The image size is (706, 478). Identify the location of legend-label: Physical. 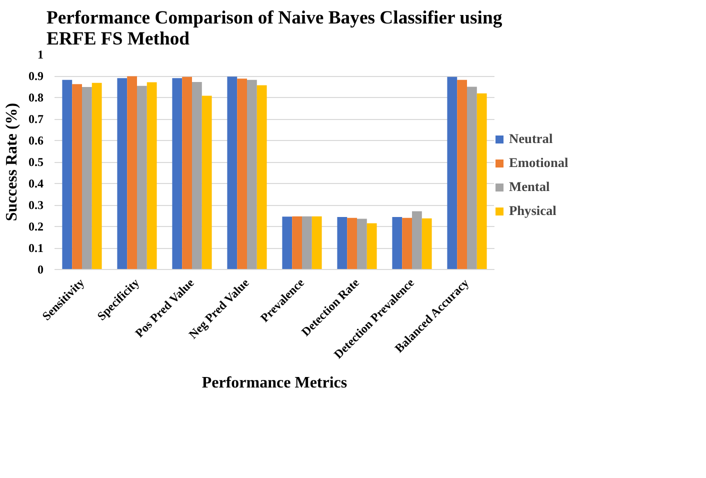
(532, 211).